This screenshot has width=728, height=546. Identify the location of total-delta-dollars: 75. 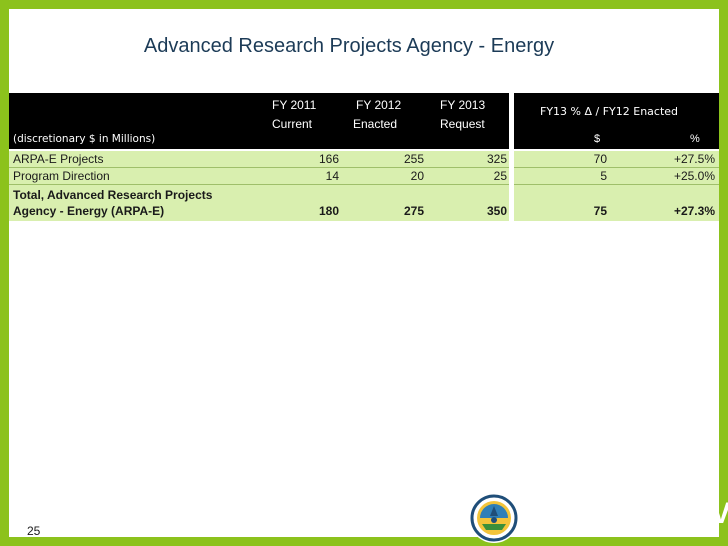
(600, 211).